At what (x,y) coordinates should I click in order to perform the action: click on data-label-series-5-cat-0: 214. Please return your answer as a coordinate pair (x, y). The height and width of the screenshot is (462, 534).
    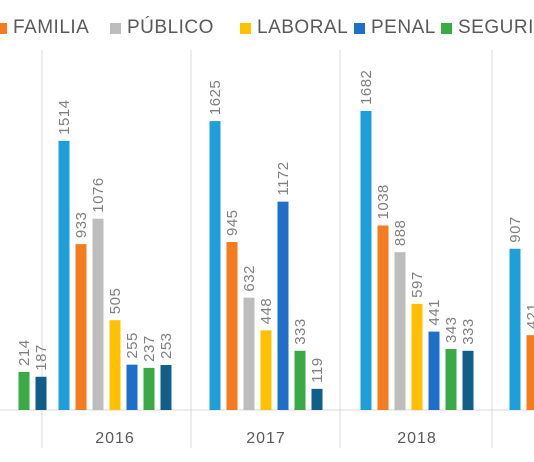
    Looking at the image, I should click on (24, 352).